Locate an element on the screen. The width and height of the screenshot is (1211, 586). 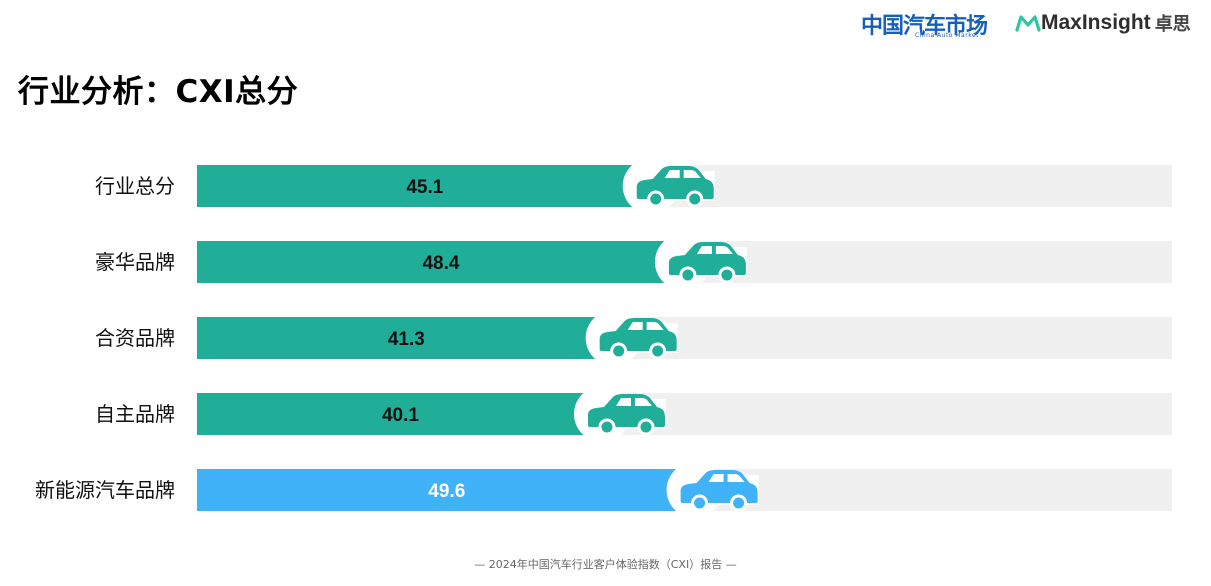
bar-row: 新能源汽车品牌 49.6 is located at coordinates (603, 490).